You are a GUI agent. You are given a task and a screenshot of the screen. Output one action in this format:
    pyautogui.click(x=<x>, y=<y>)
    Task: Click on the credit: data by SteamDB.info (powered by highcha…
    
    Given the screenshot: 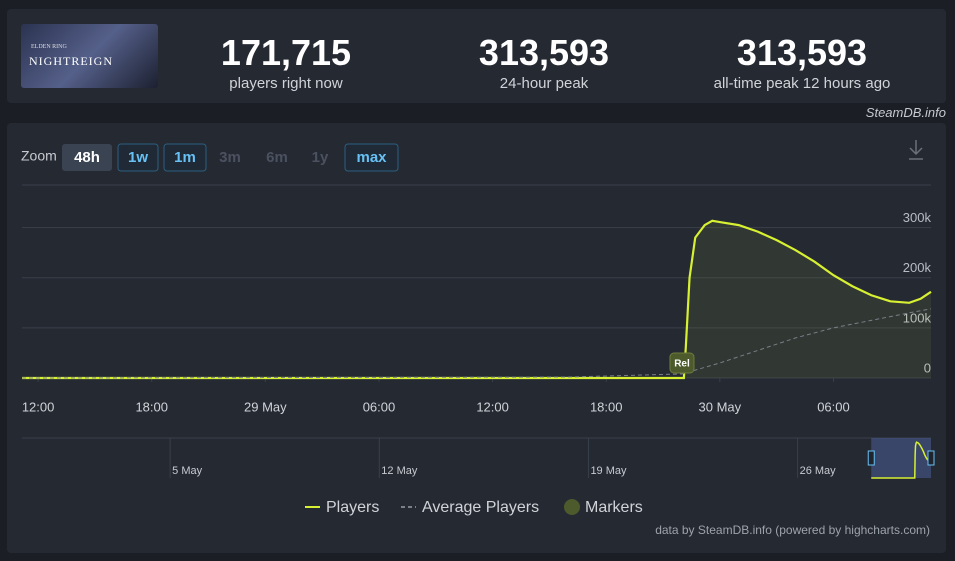 What is the action you would take?
    pyautogui.click(x=792, y=530)
    